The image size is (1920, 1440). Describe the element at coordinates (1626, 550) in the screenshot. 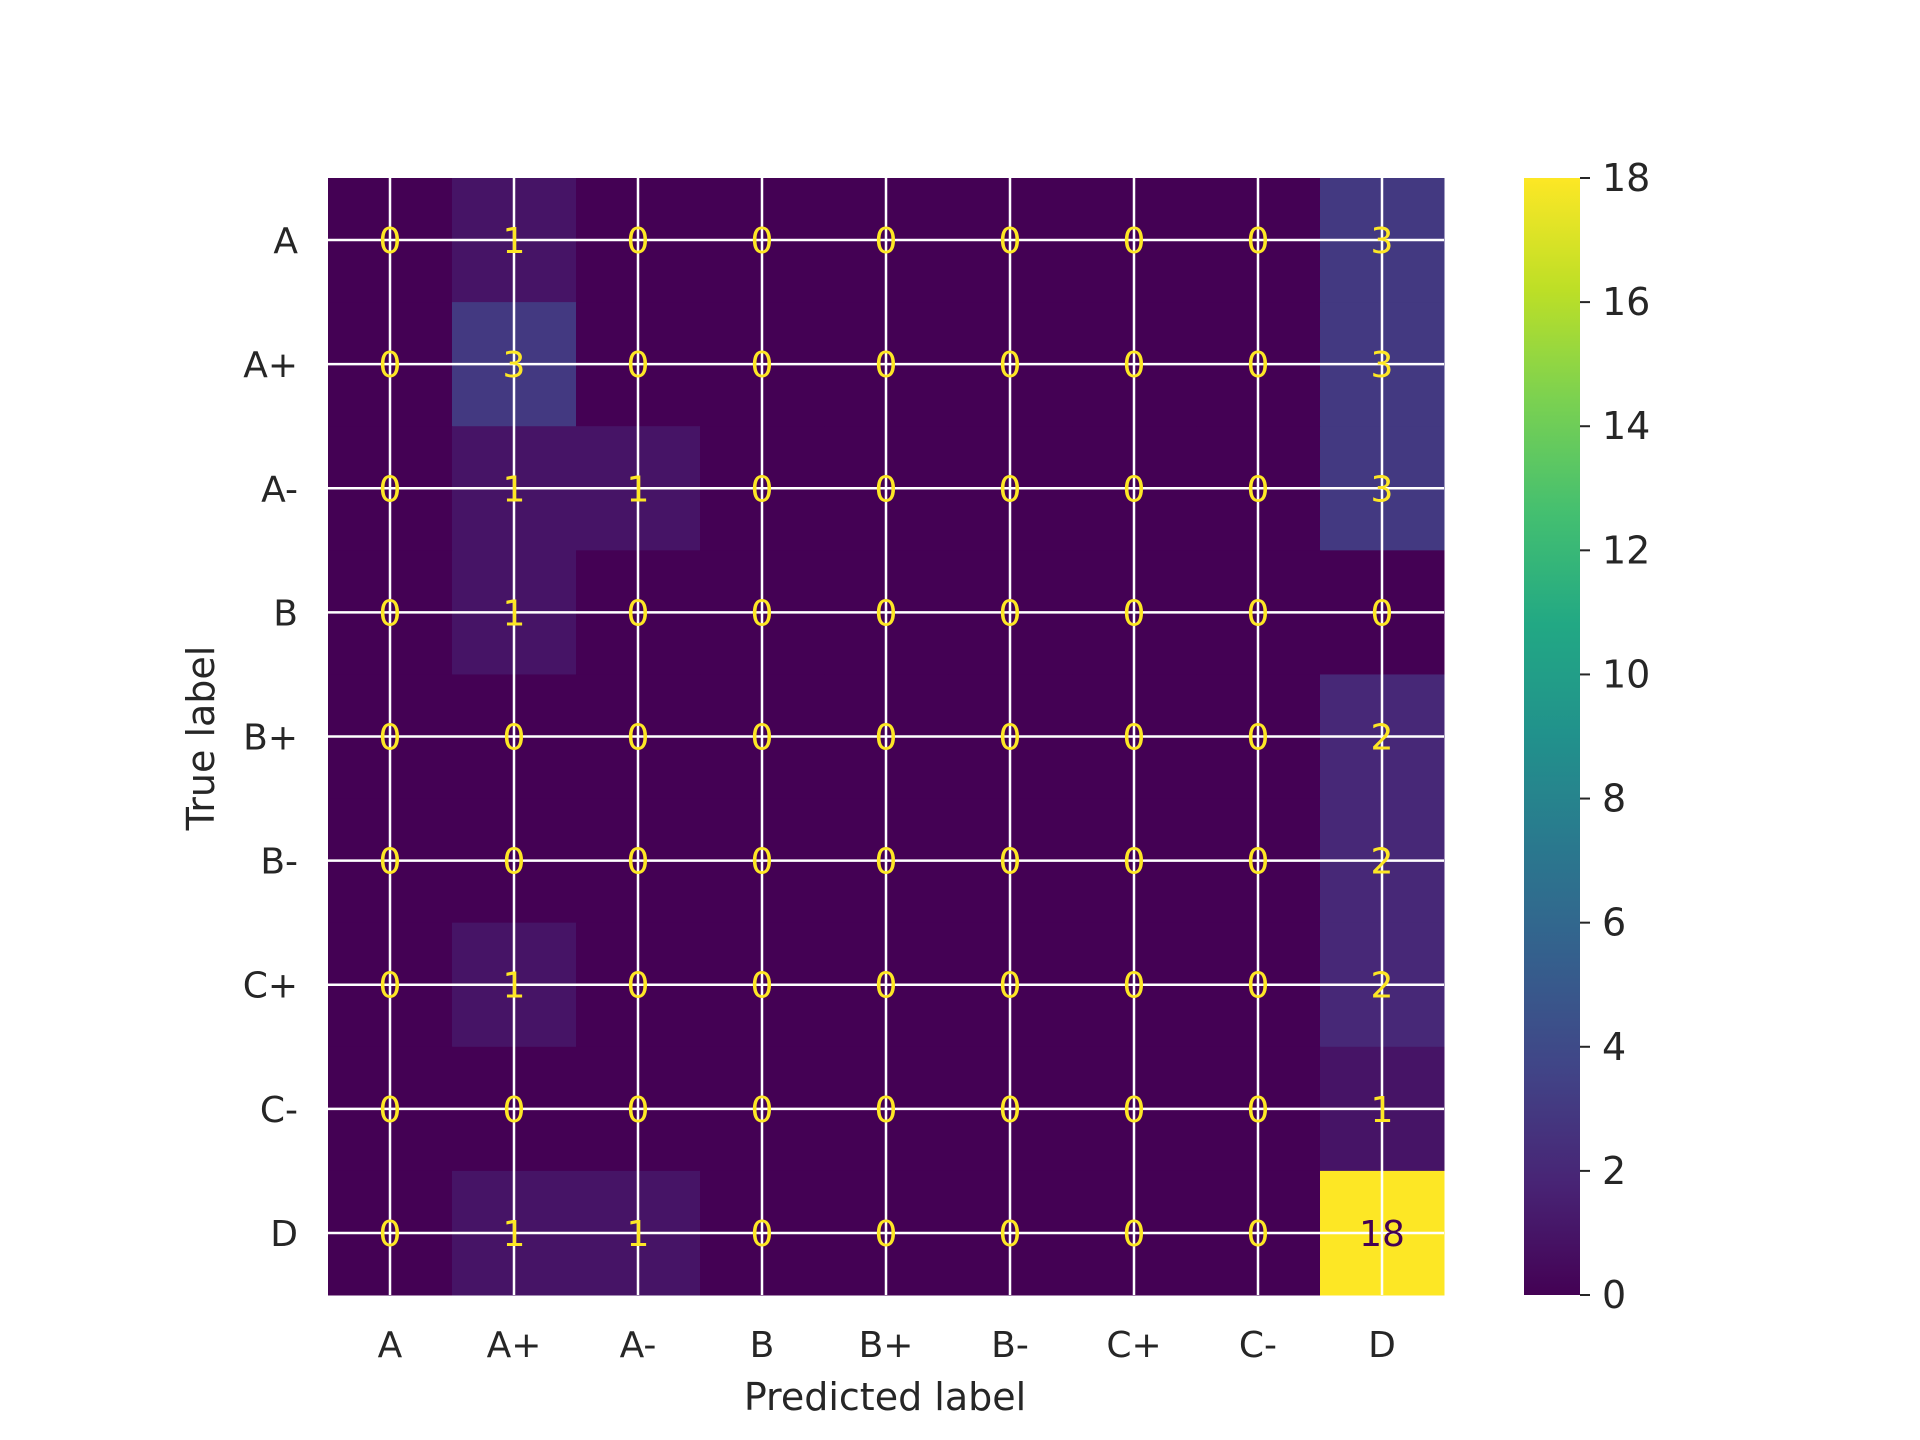

I see `colorbar-tick-label: 12` at that location.